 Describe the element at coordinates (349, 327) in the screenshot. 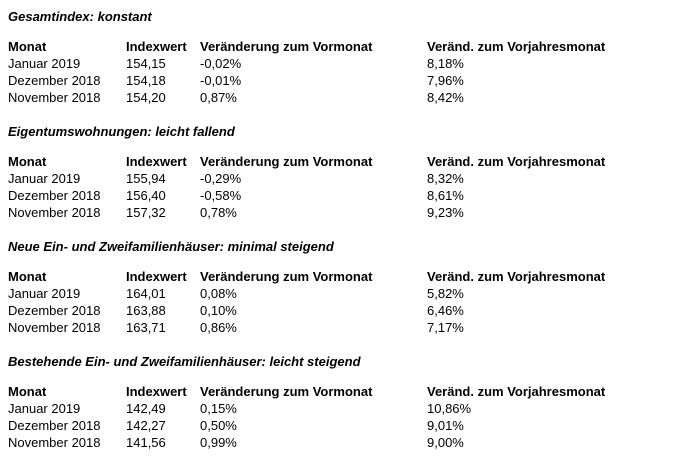

I see `table-row: November 2018 163,71 0,86% 7,17%` at that location.